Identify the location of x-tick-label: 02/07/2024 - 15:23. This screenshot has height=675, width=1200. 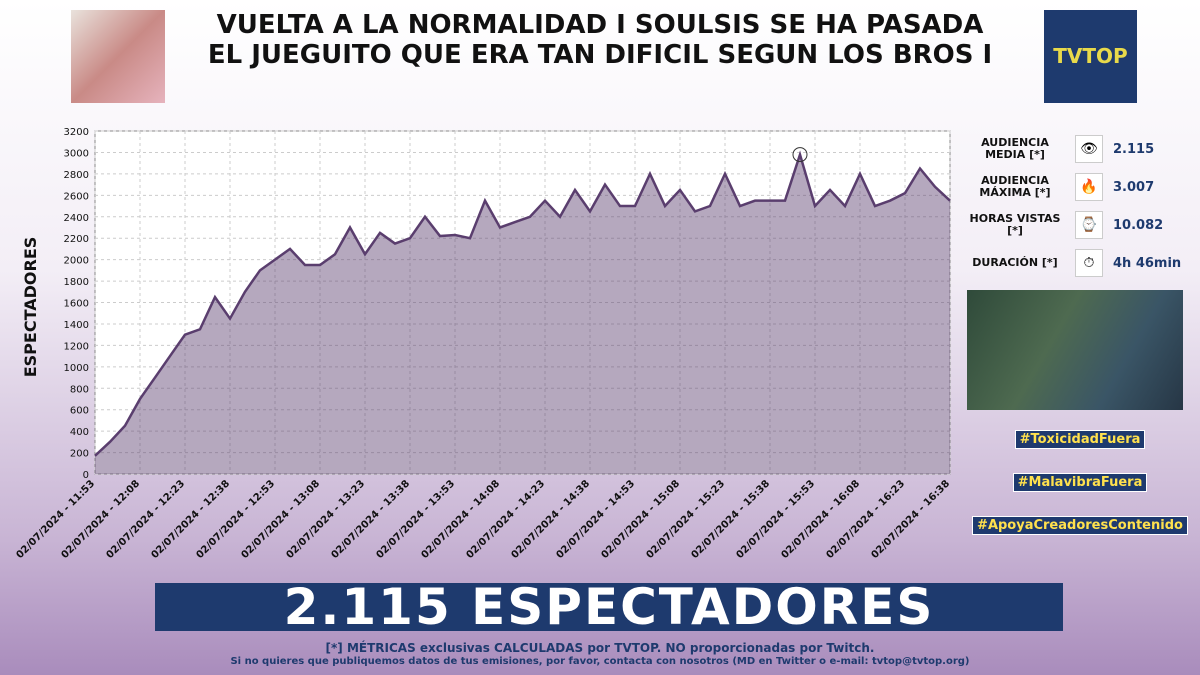
(685, 519).